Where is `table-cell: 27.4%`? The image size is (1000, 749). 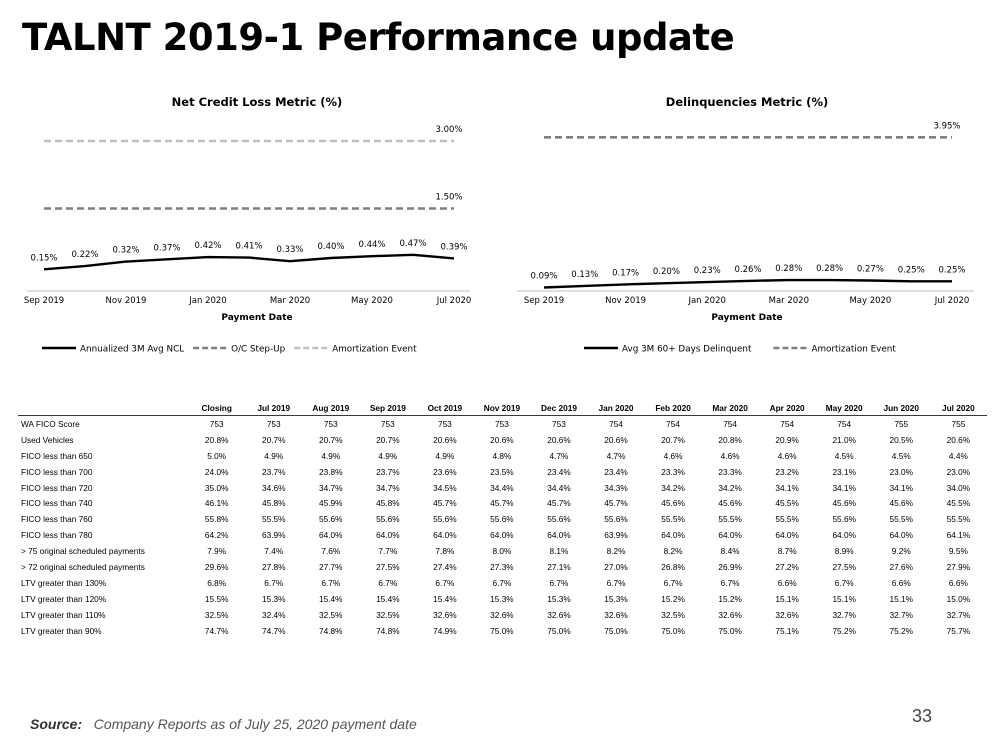 table-cell: 27.4% is located at coordinates (445, 566).